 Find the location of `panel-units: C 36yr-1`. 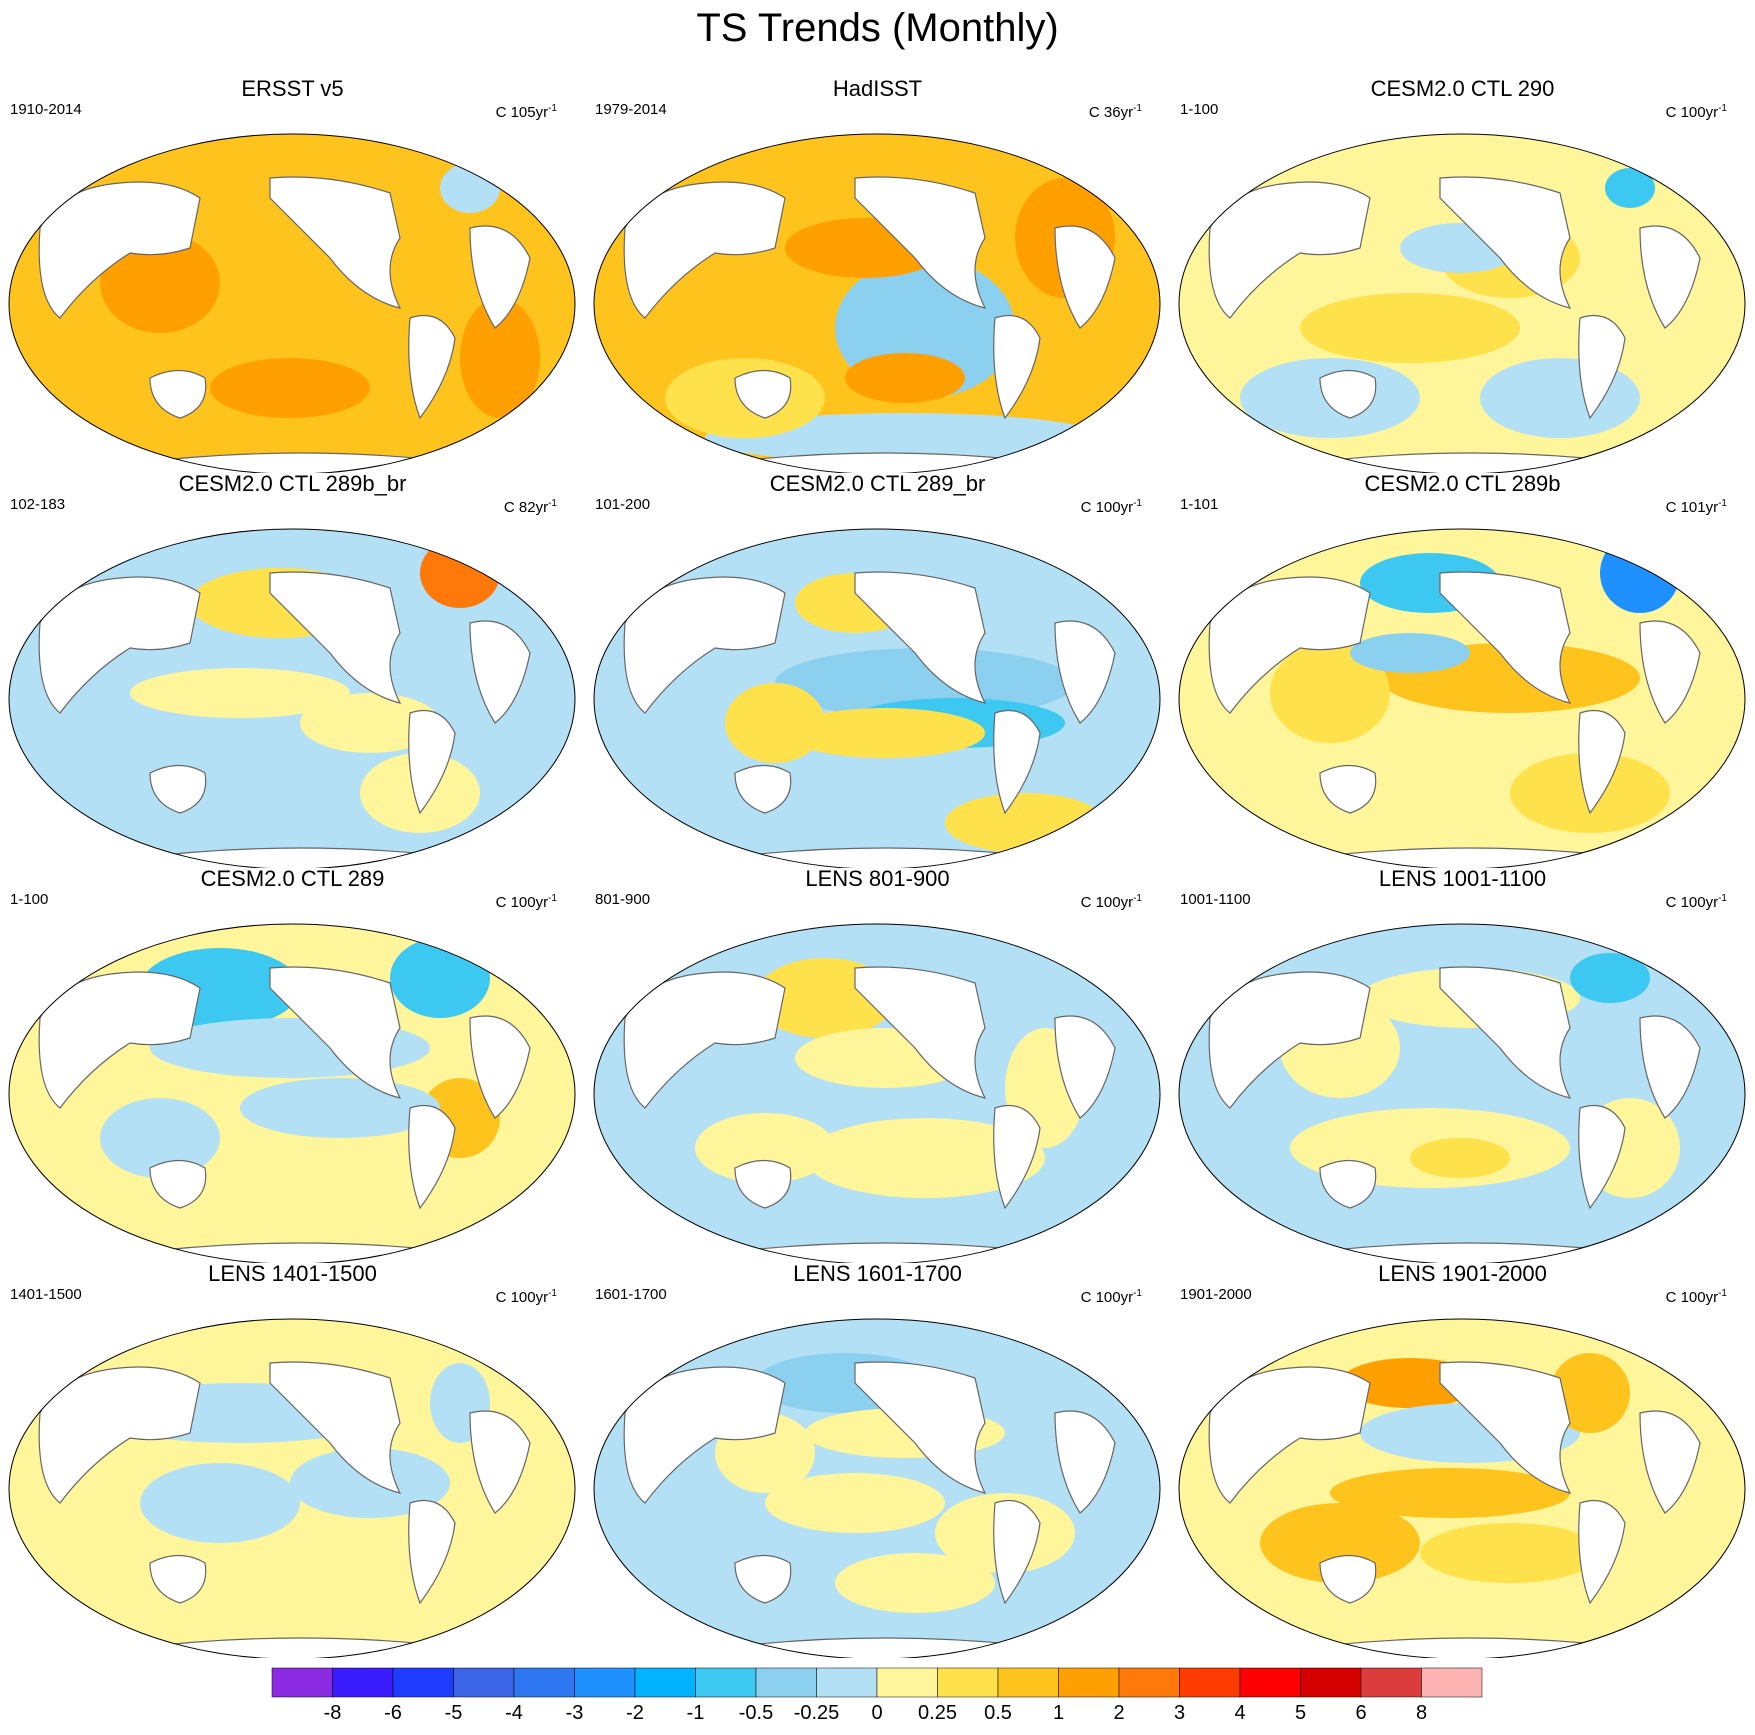

panel-units: C 36yr-1 is located at coordinates (1115, 111).